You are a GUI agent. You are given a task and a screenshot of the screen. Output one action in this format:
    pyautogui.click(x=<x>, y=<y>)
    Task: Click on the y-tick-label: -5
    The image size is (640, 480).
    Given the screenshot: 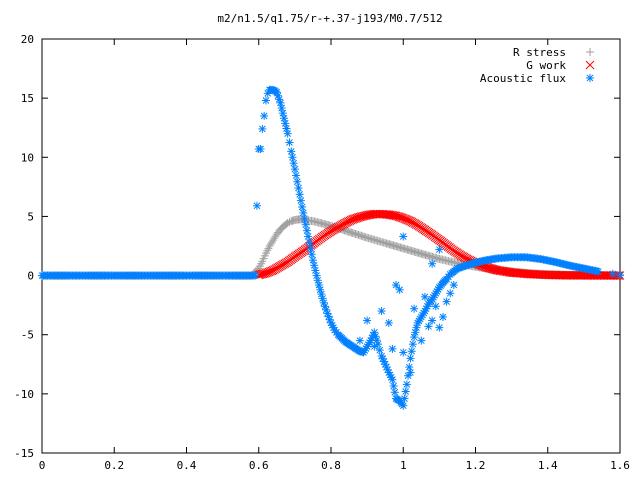 What is the action you would take?
    pyautogui.click(x=27, y=335)
    